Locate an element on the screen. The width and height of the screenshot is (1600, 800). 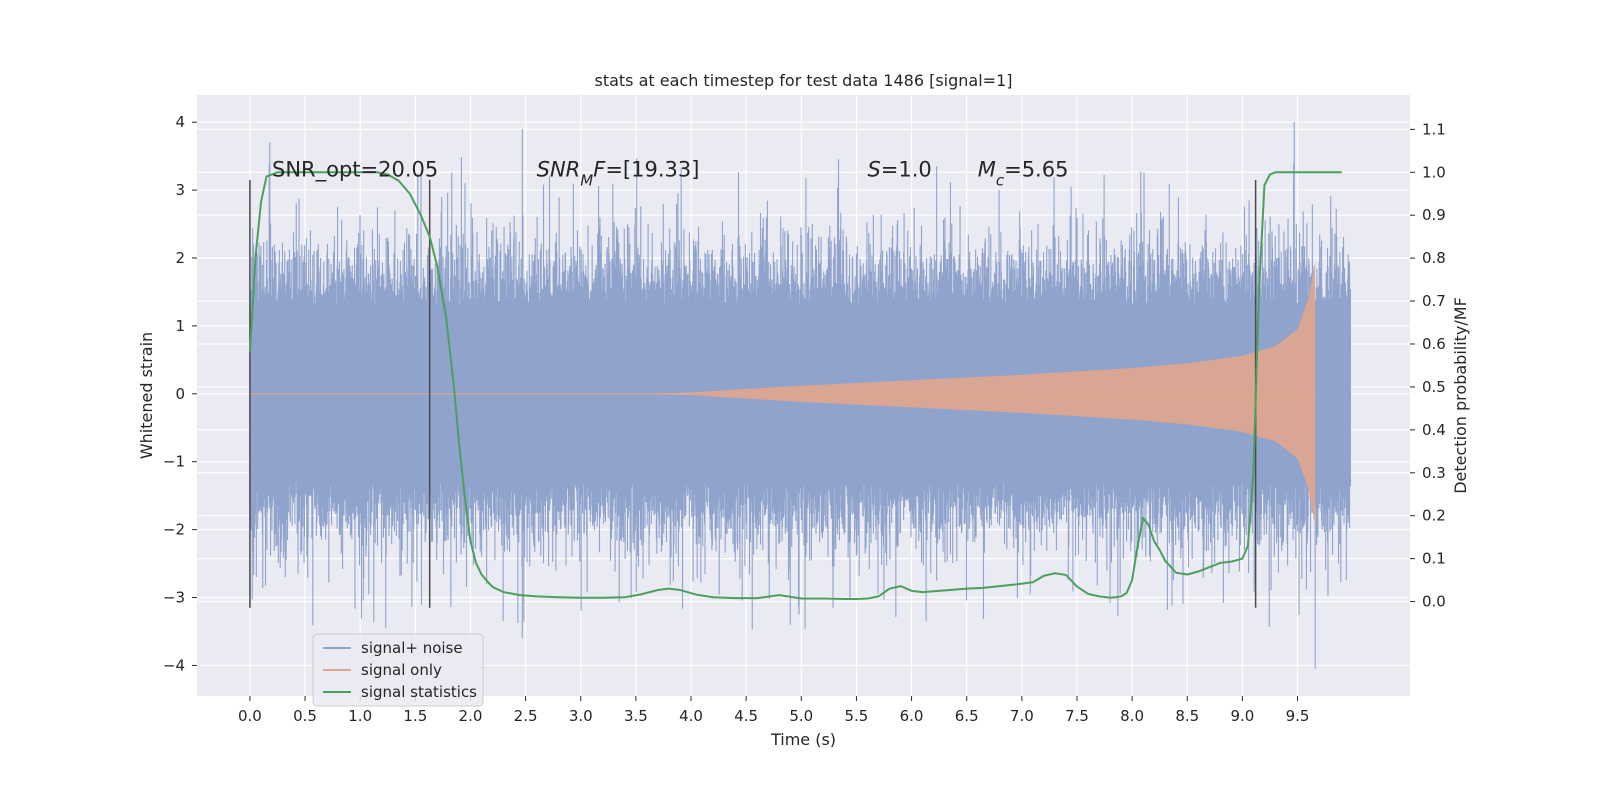
legend-entry: signal+ noise is located at coordinates (412, 648).